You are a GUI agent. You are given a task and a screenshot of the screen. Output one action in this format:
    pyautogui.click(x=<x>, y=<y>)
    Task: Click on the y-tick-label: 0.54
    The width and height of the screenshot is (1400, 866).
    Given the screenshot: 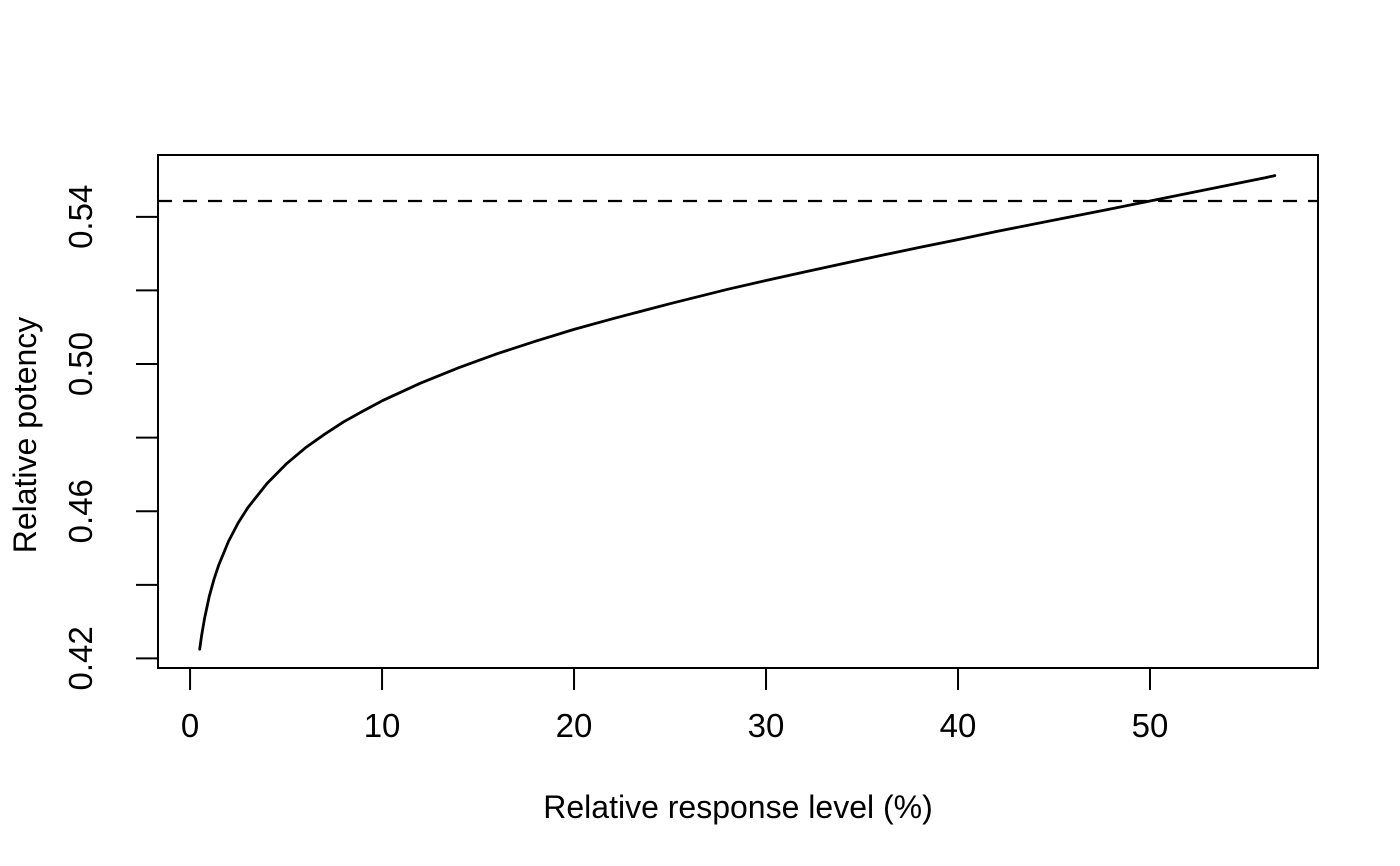 What is the action you would take?
    pyautogui.click(x=80, y=217)
    